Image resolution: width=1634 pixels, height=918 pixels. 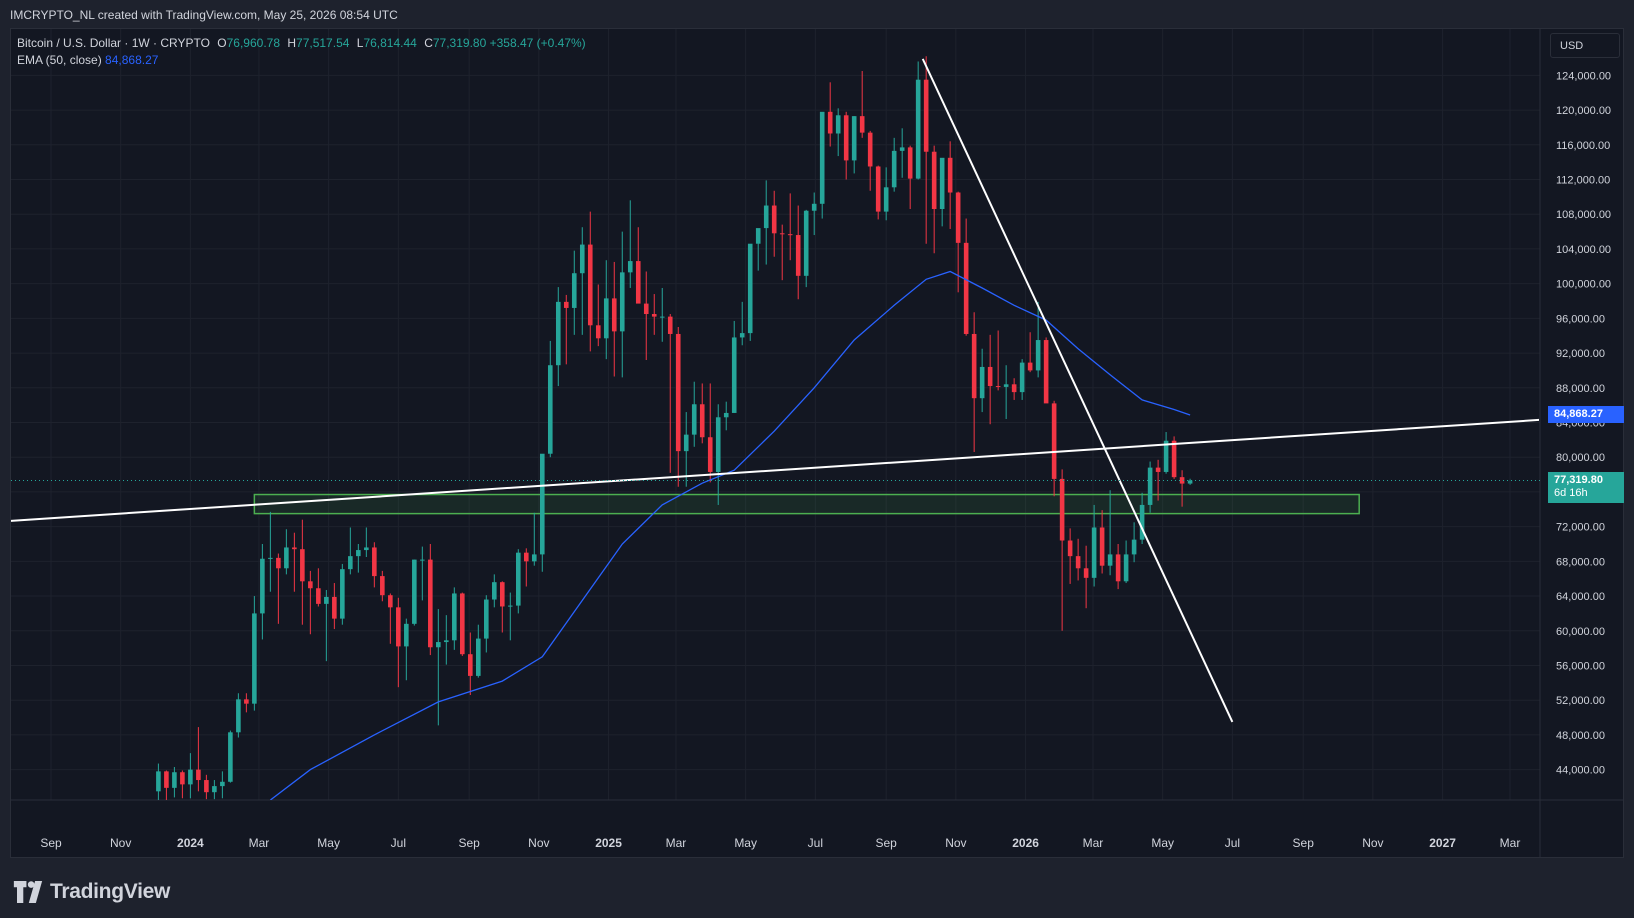 What do you see at coordinates (113, 43) in the screenshot?
I see `symbol-title: Bitcoin / U.S. Dollar · 1W · CRYPTO` at bounding box center [113, 43].